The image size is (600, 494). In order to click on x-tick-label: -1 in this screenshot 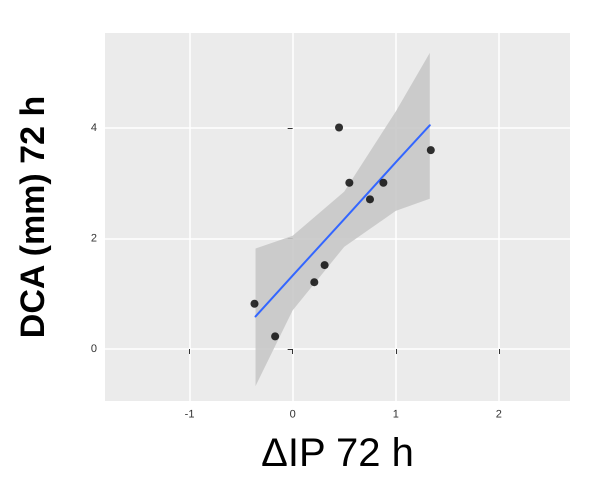, I will do `click(189, 414)`.